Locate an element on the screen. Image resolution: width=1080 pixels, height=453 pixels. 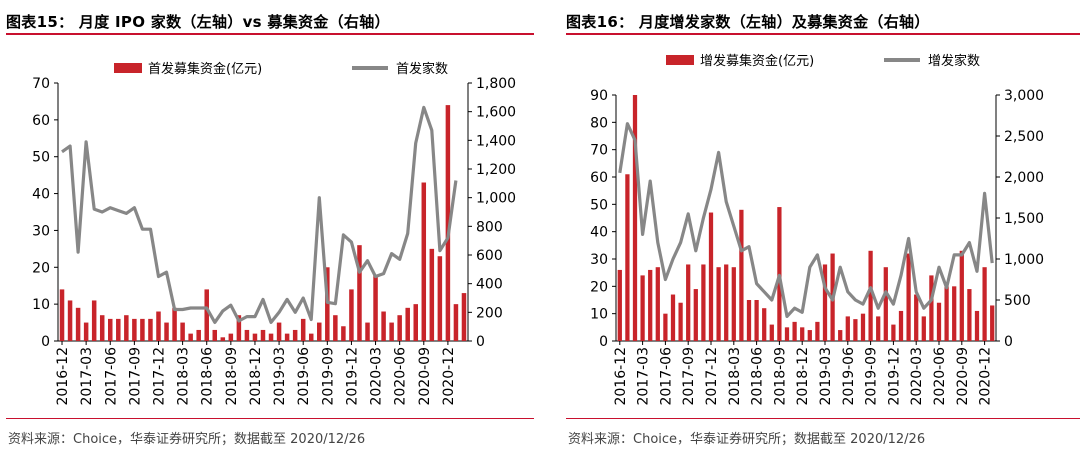
left-tick-label: 80 is located at coordinates (599, 123).